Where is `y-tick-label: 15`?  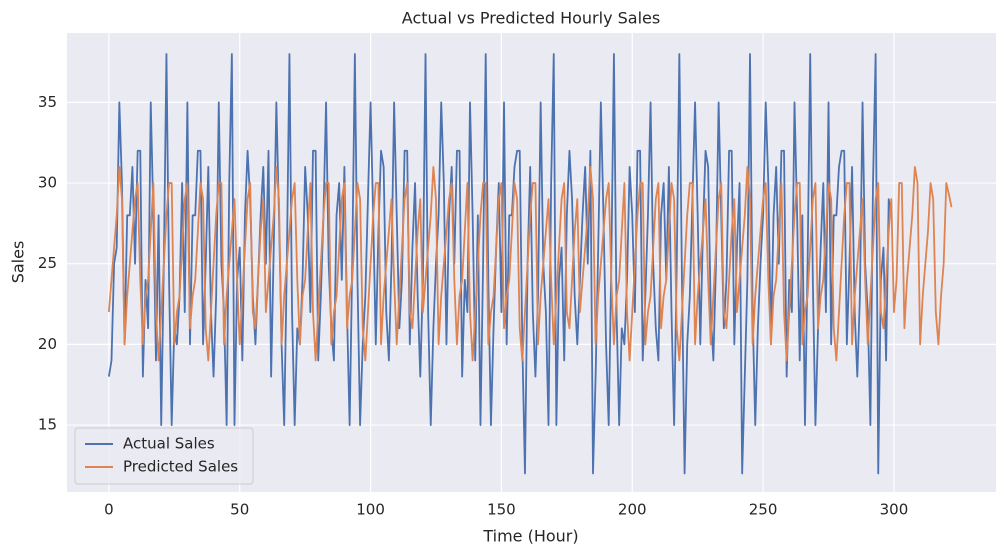 y-tick-label: 15 is located at coordinates (47, 425).